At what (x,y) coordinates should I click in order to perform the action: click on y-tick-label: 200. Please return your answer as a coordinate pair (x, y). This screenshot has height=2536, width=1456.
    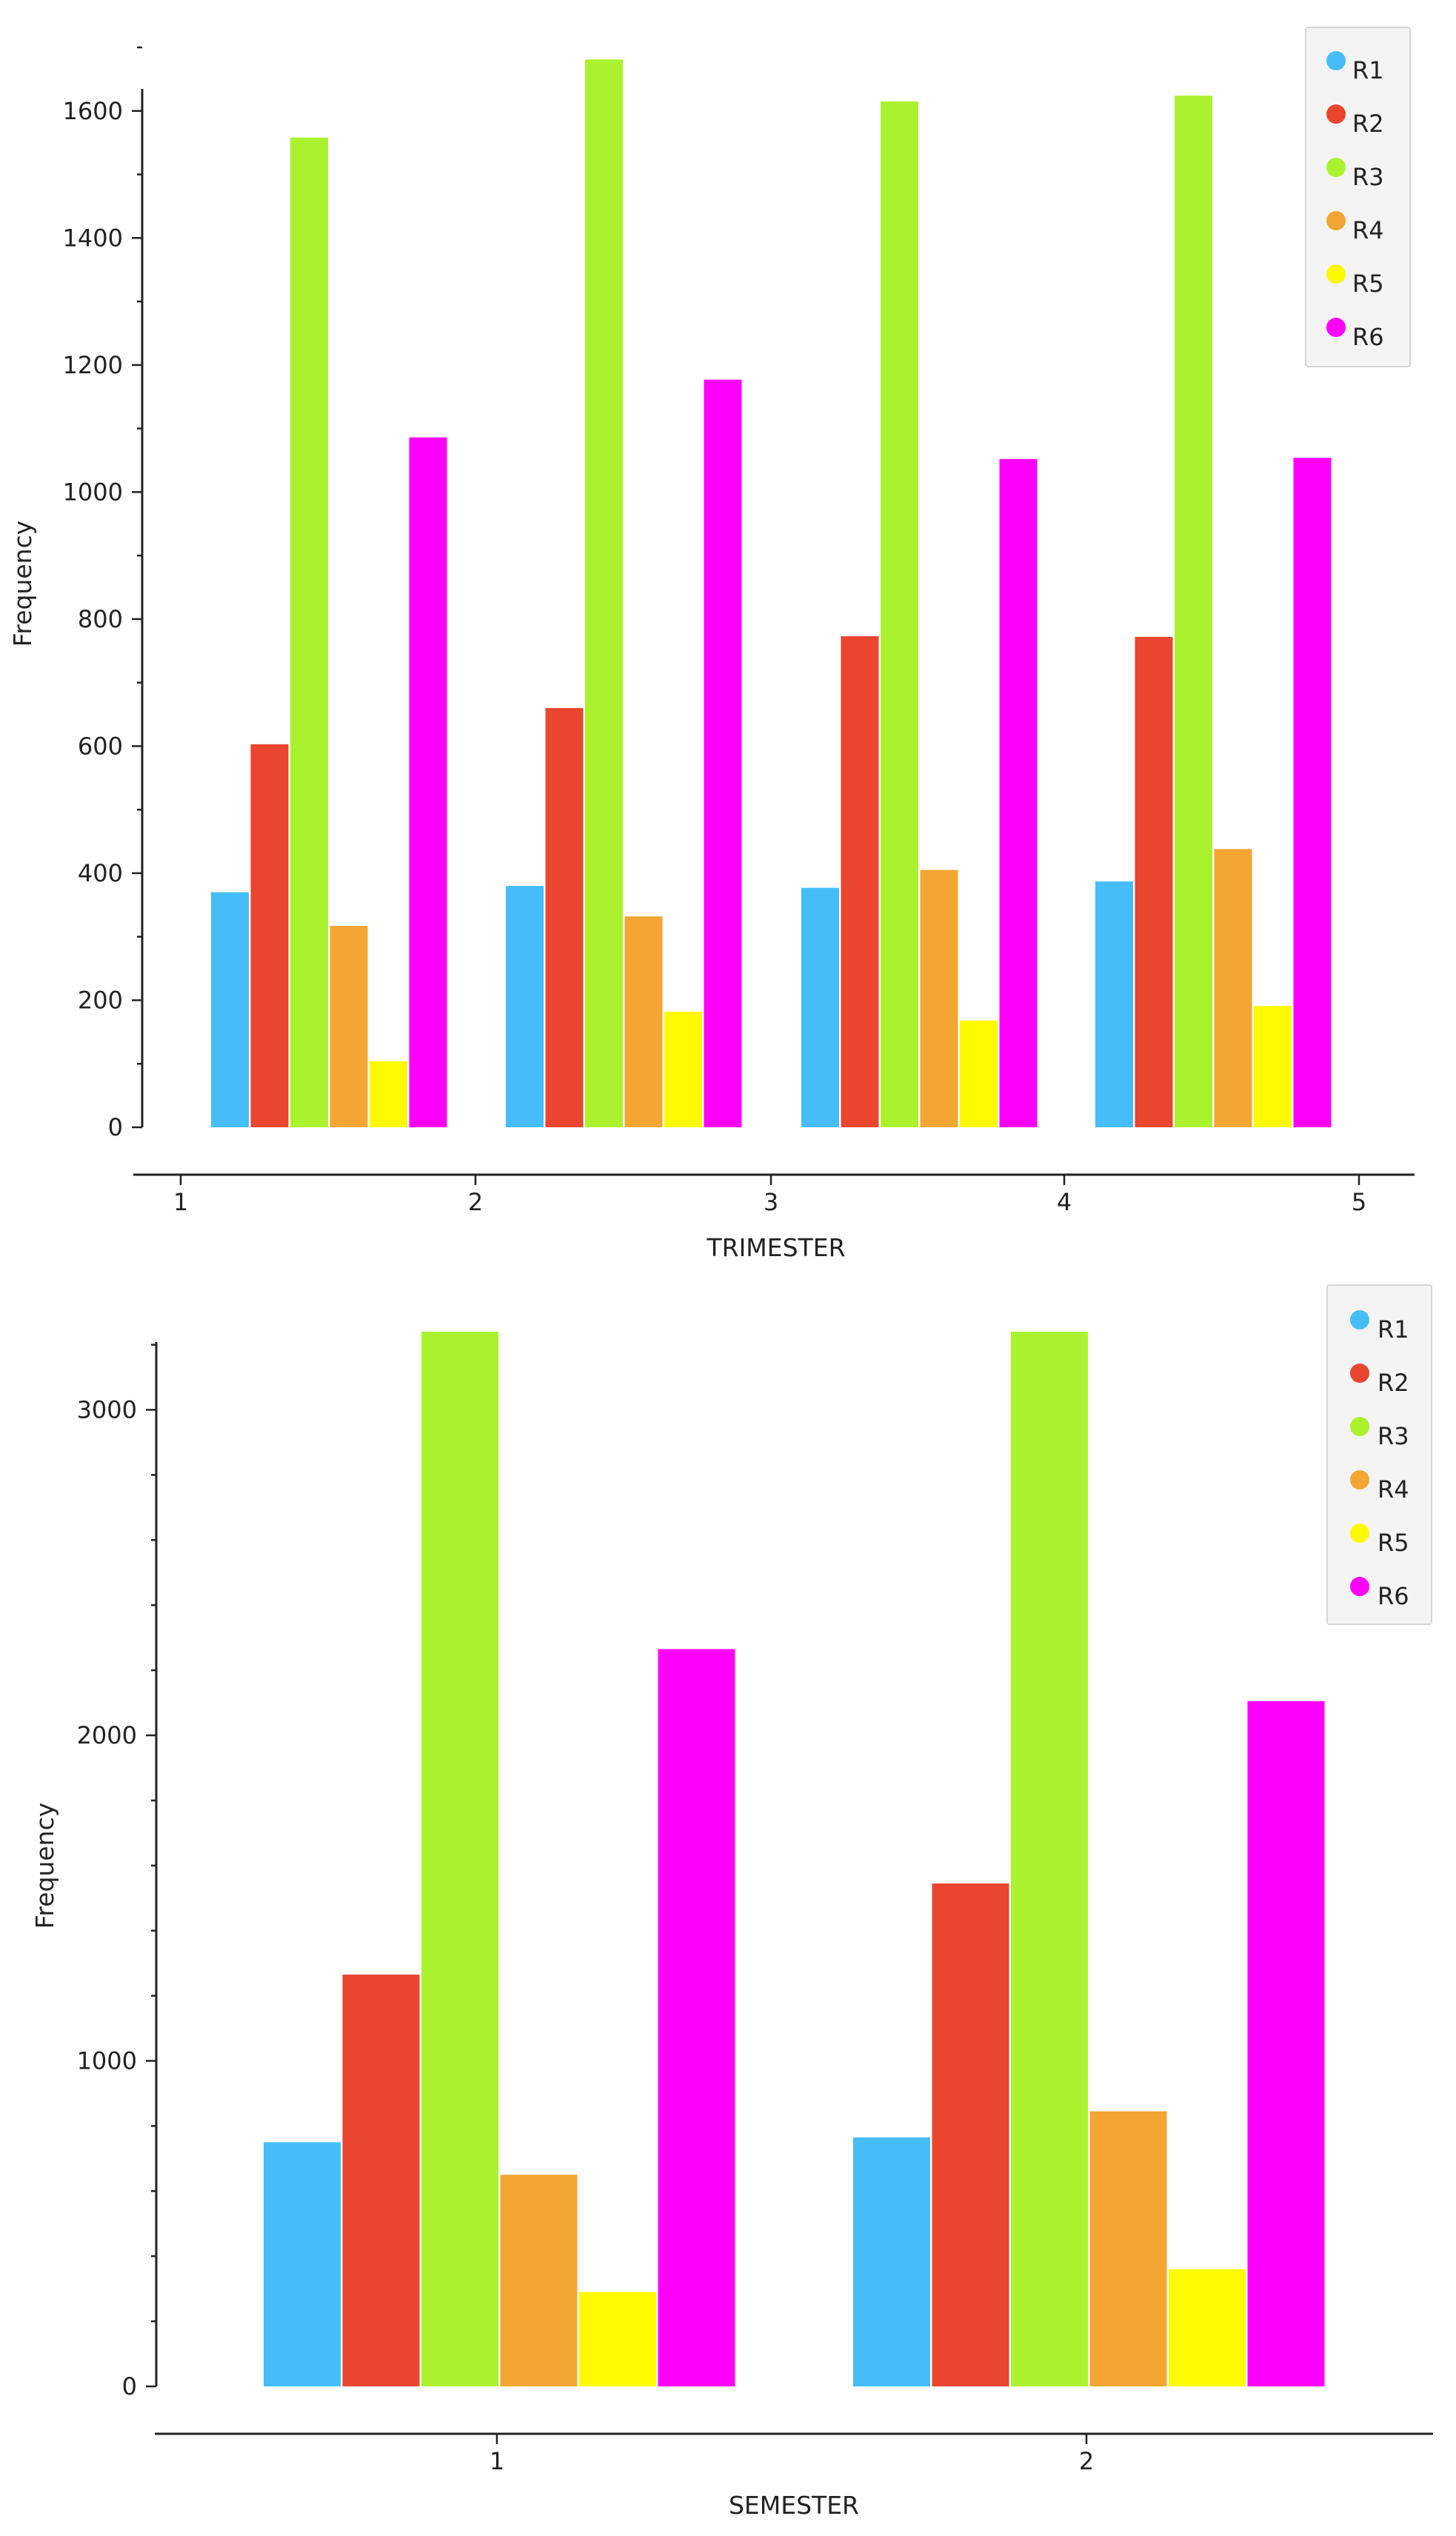
    Looking at the image, I should click on (100, 1000).